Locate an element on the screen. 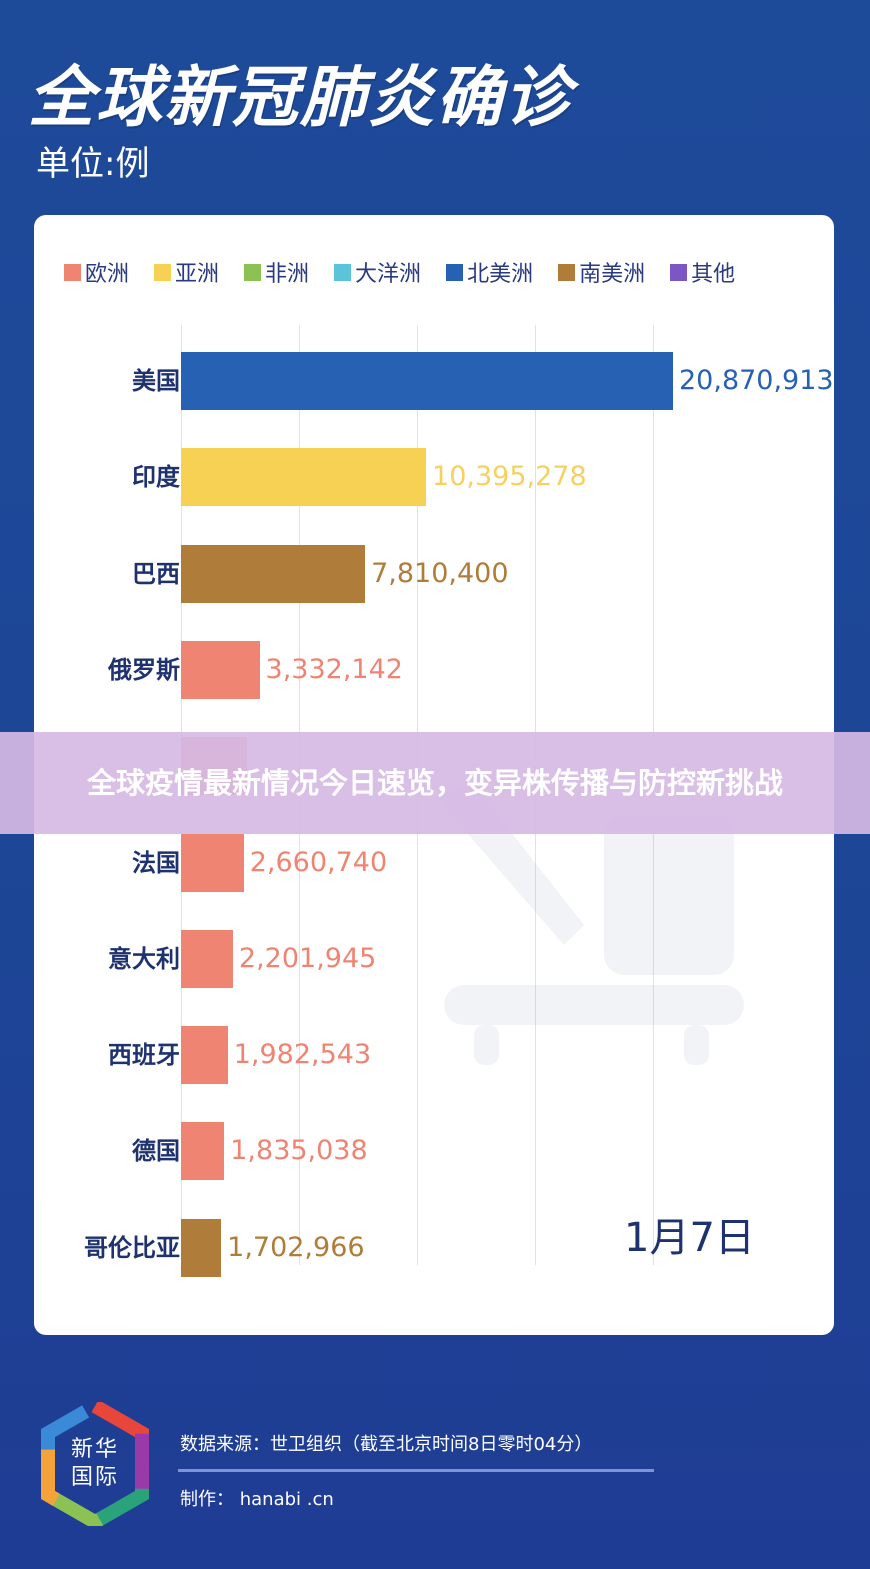 The width and height of the screenshot is (870, 1569). value-label: 1,835,038 is located at coordinates (299, 1151).